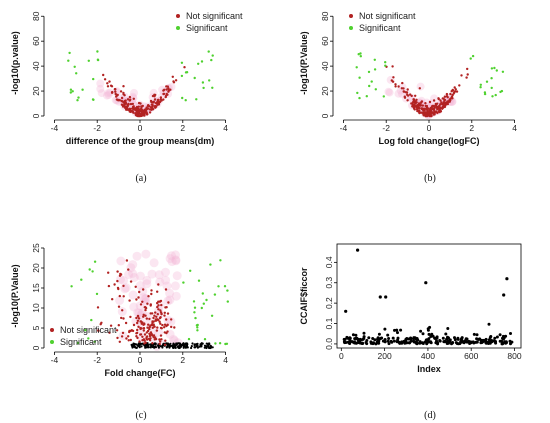 The height and width of the screenshot is (423, 550). What do you see at coordinates (36, 327) in the screenshot?
I see `y-tick-label: 5` at bounding box center [36, 327].